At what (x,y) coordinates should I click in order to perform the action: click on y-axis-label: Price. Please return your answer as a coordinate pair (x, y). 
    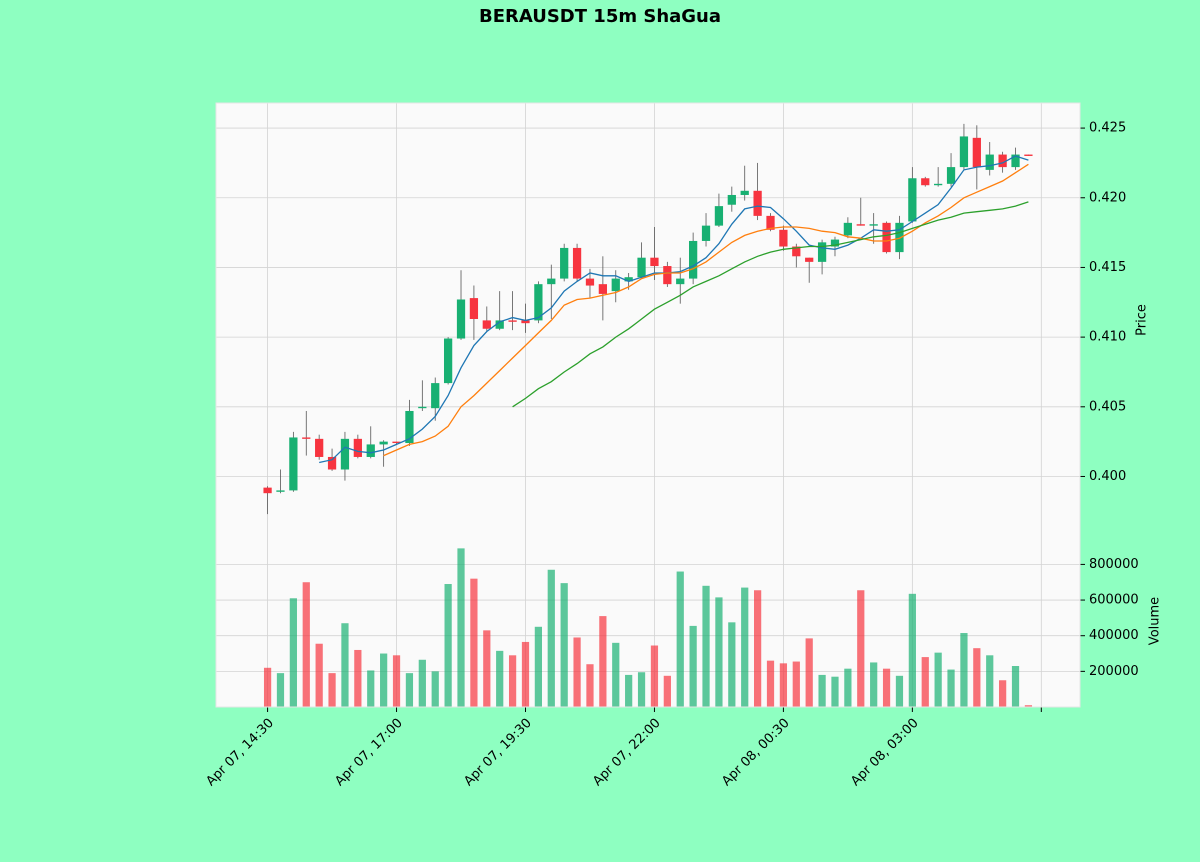
    Looking at the image, I should click on (1142, 320).